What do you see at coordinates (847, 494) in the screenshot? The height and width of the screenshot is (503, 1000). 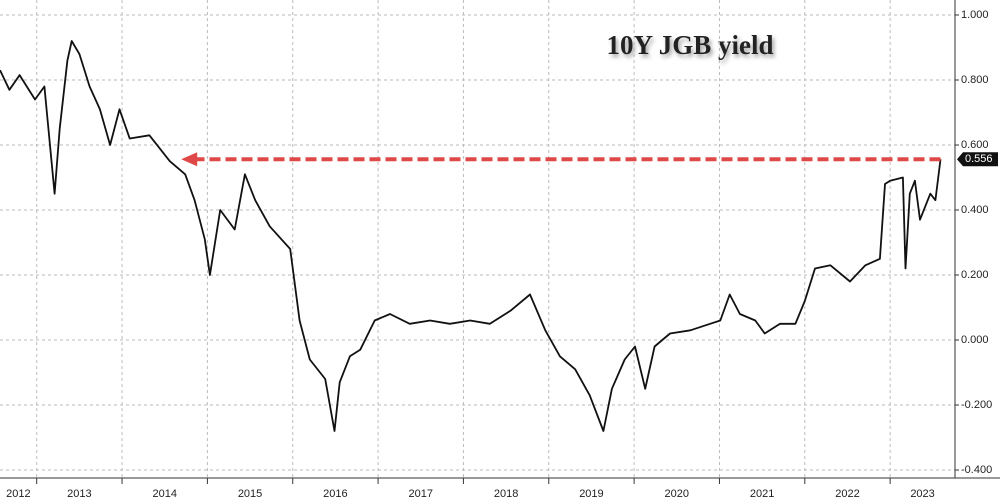 I see `x-tick-label: 2022` at bounding box center [847, 494].